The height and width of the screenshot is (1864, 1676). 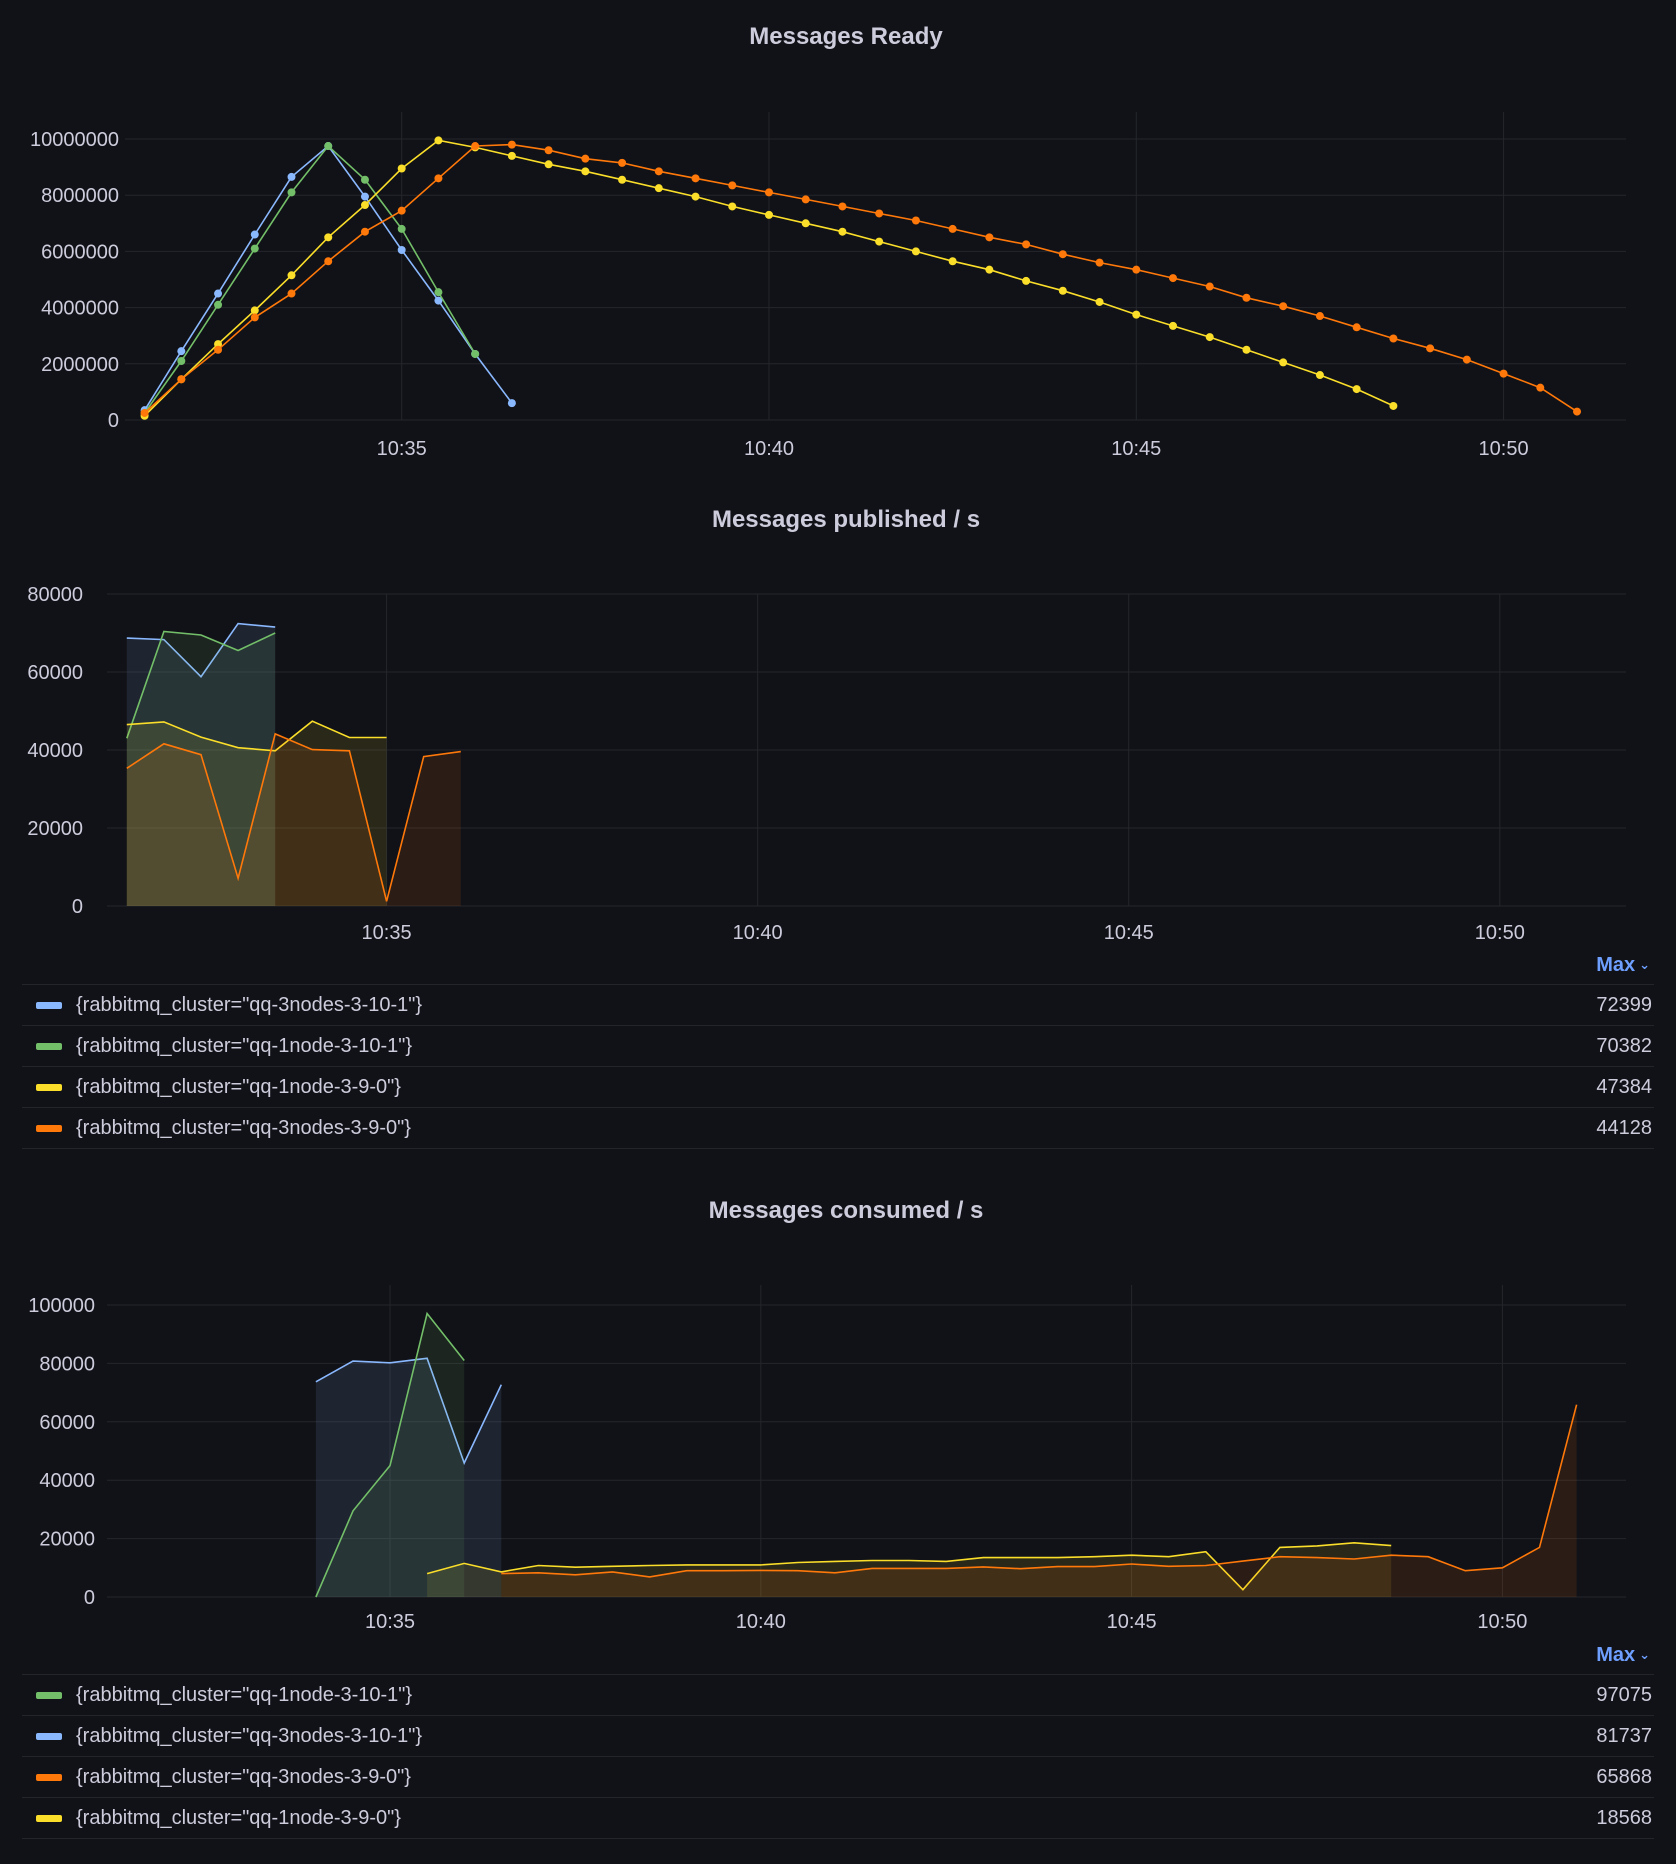 I want to click on series-line-orange, so click(x=861, y=278).